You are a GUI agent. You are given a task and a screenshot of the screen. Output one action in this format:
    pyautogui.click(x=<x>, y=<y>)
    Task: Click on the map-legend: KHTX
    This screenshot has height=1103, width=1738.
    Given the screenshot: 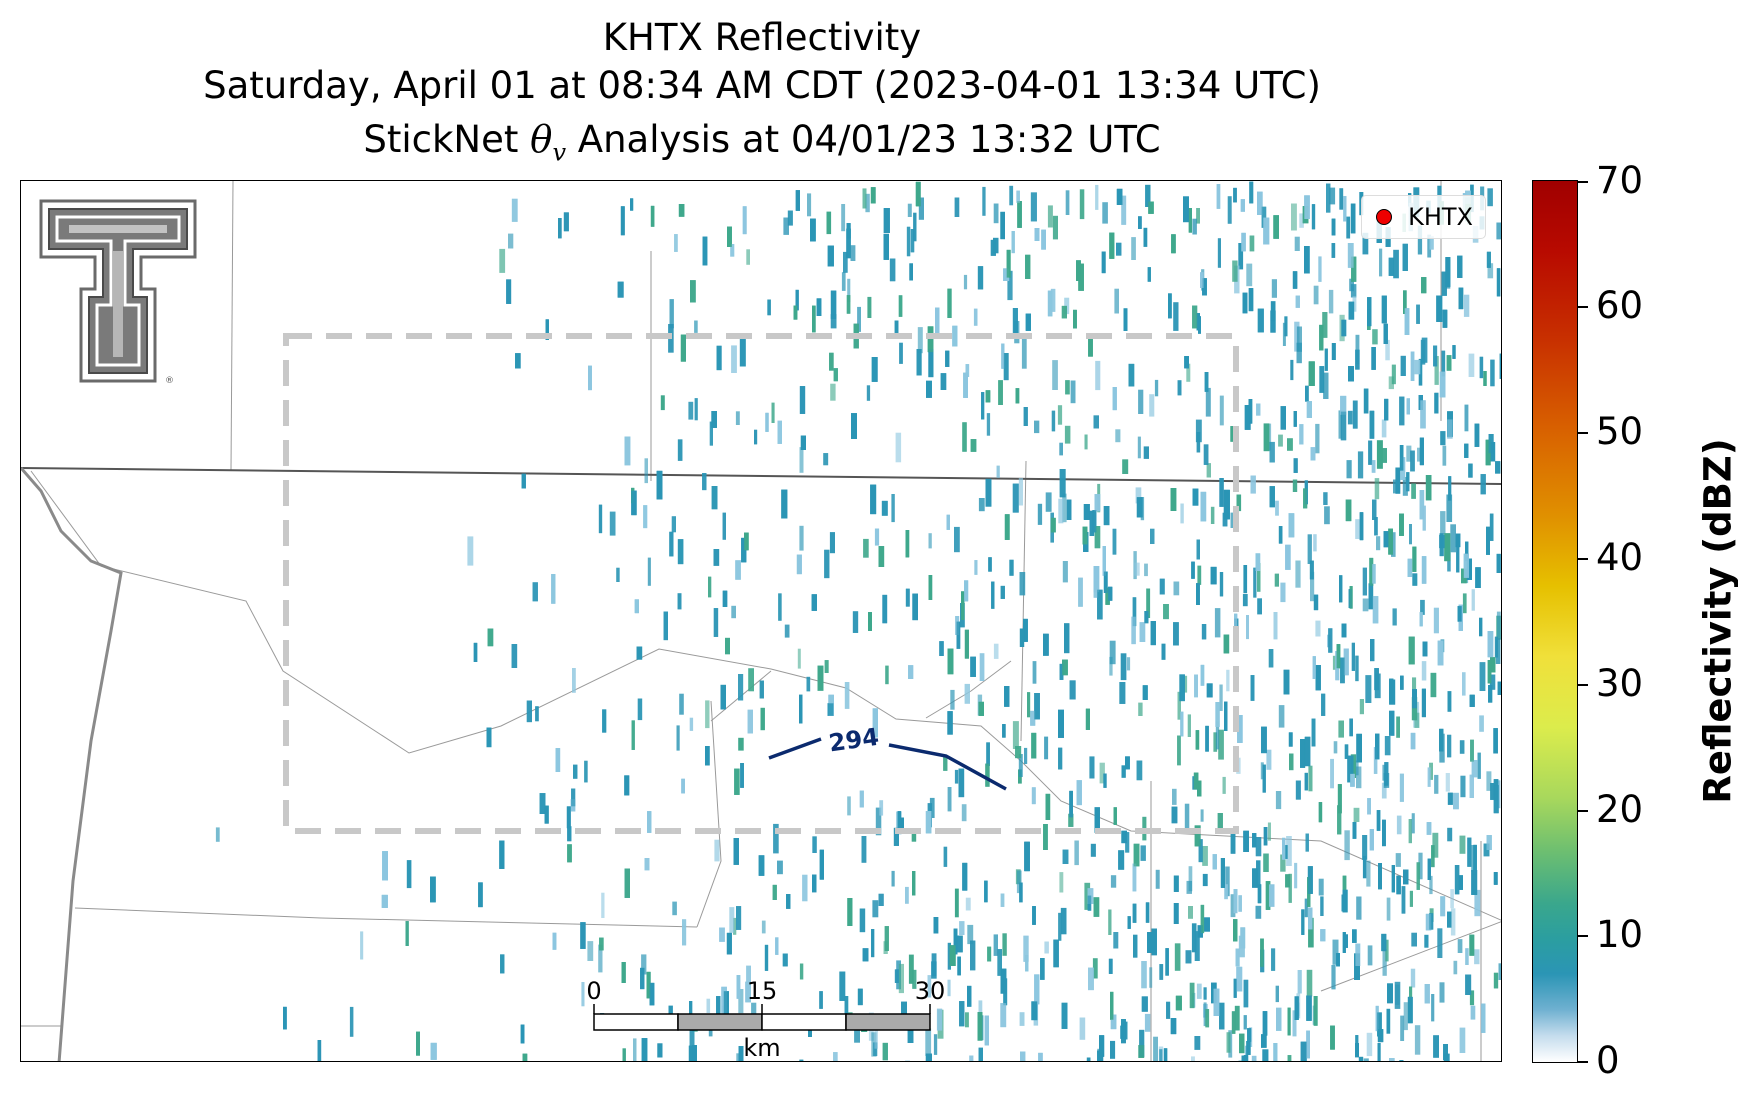 What is the action you would take?
    pyautogui.click(x=1423, y=217)
    